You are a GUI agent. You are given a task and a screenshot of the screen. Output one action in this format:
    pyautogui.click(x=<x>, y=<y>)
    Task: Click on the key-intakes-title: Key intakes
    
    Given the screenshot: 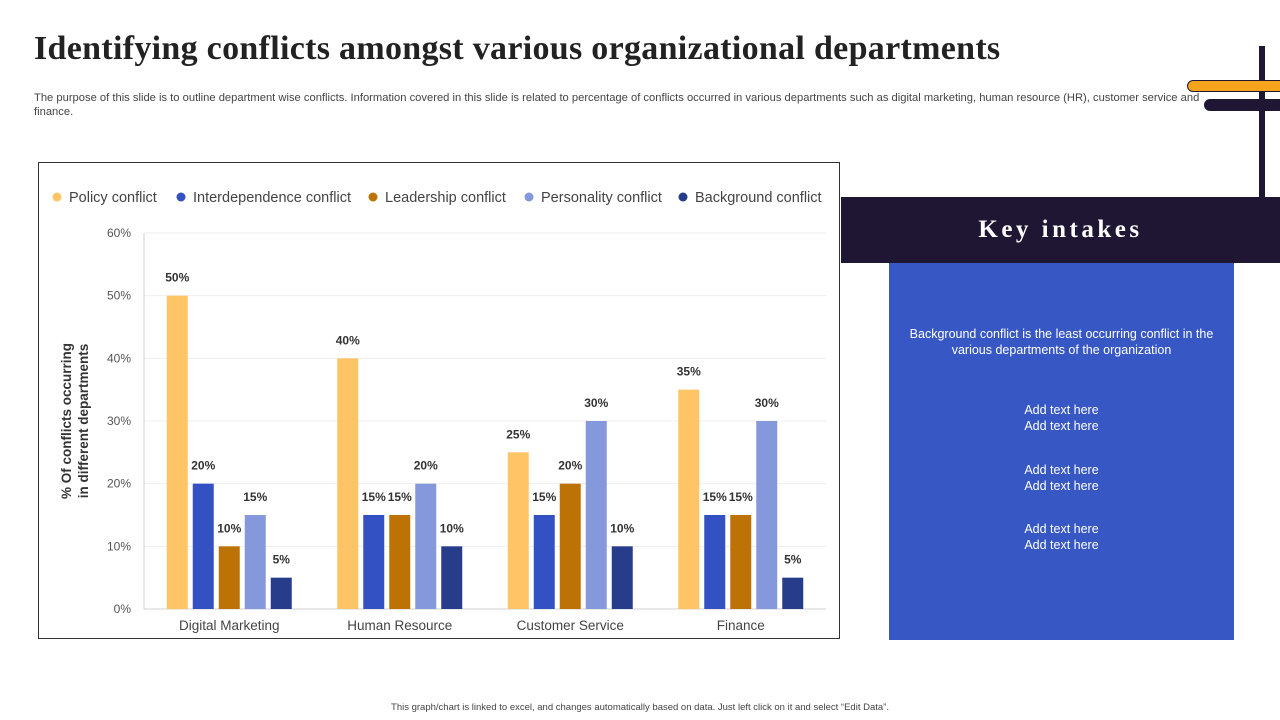 What is the action you would take?
    pyautogui.click(x=1060, y=229)
    